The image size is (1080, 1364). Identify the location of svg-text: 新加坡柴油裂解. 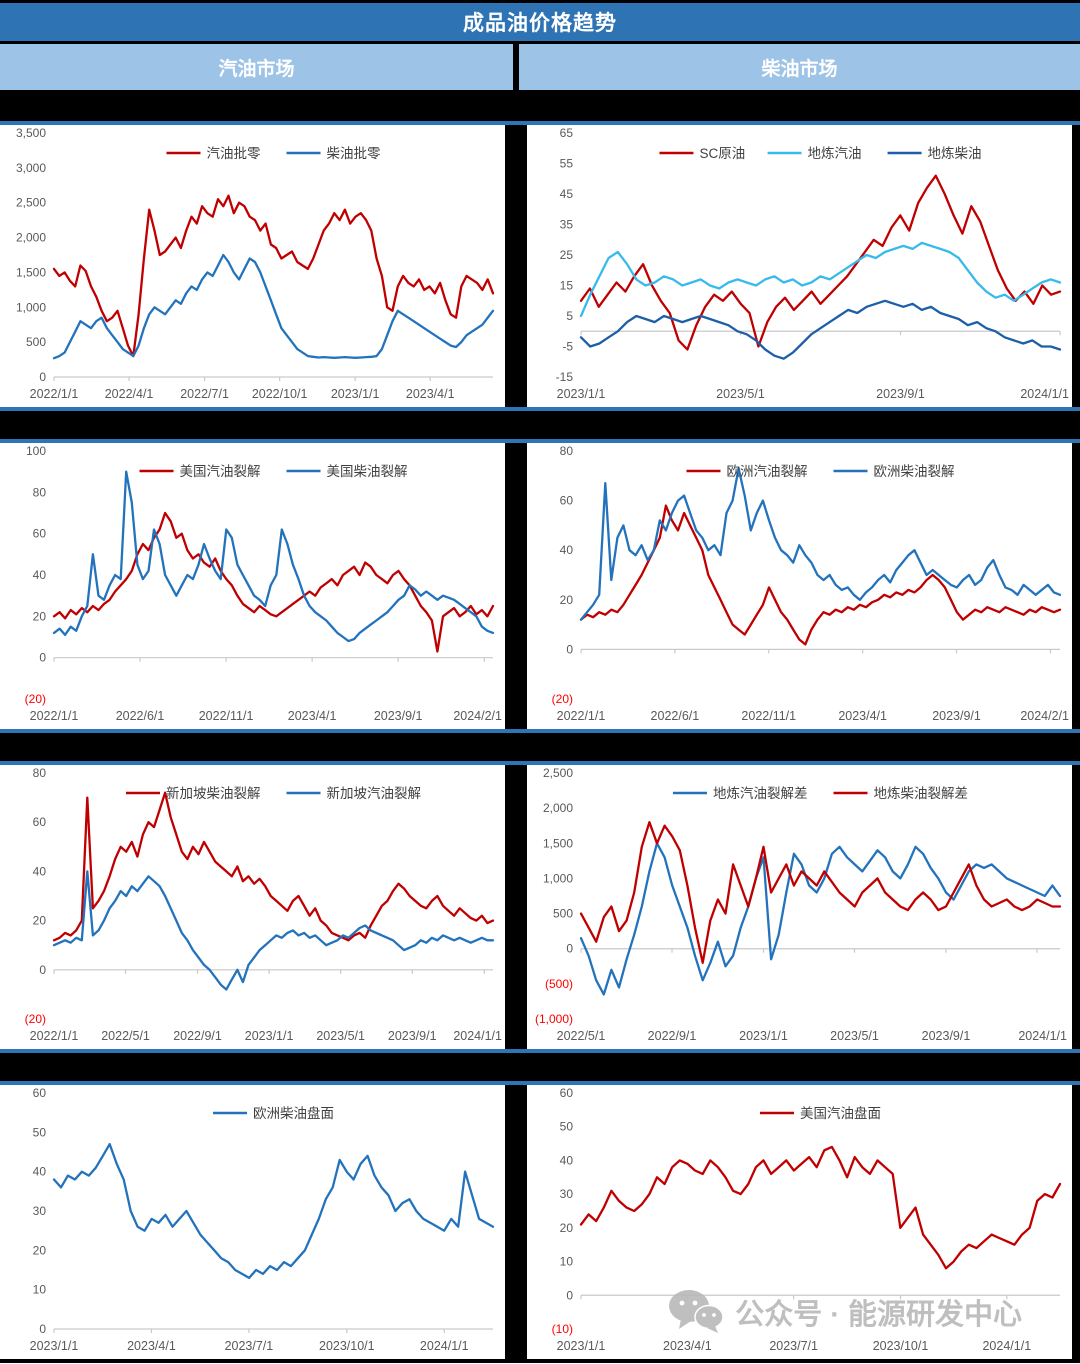
(213, 793).